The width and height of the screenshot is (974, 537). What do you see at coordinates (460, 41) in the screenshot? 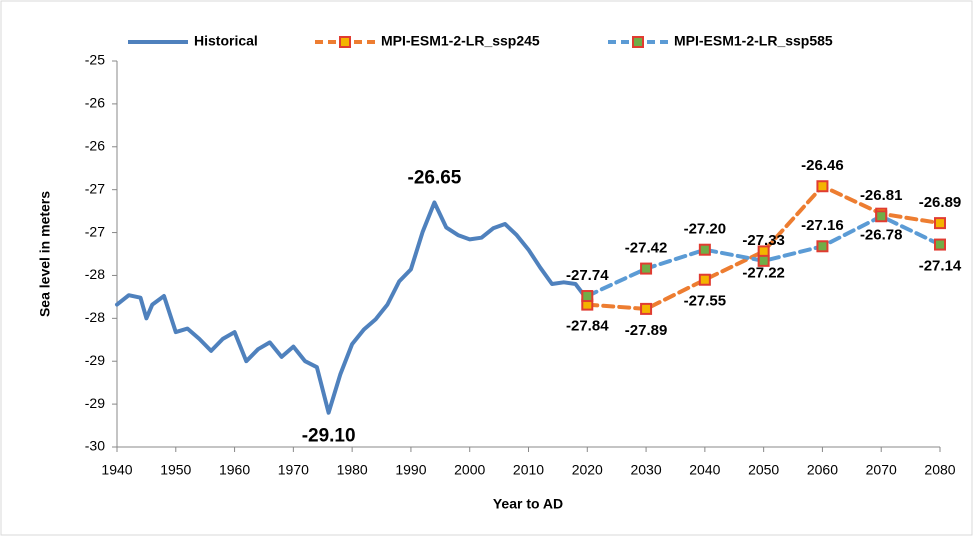
I see `legend-label: MPI-ESM1-2-LR_ssp245` at bounding box center [460, 41].